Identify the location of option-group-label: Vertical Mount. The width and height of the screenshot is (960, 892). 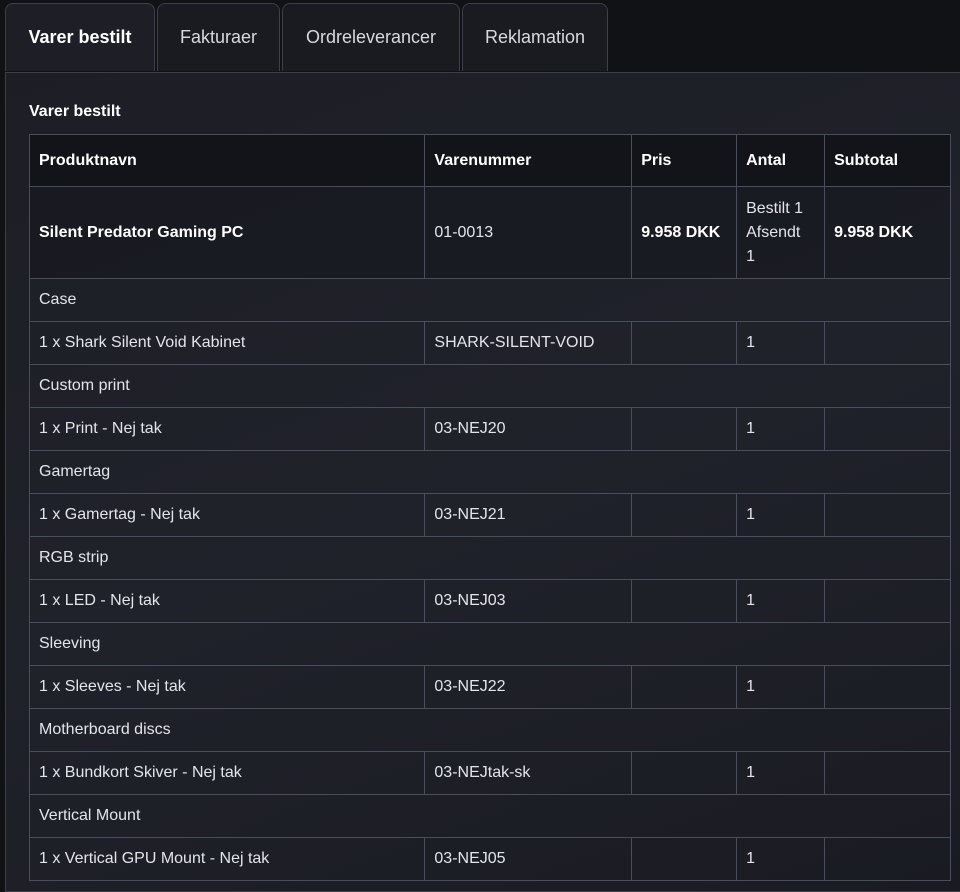
(490, 816).